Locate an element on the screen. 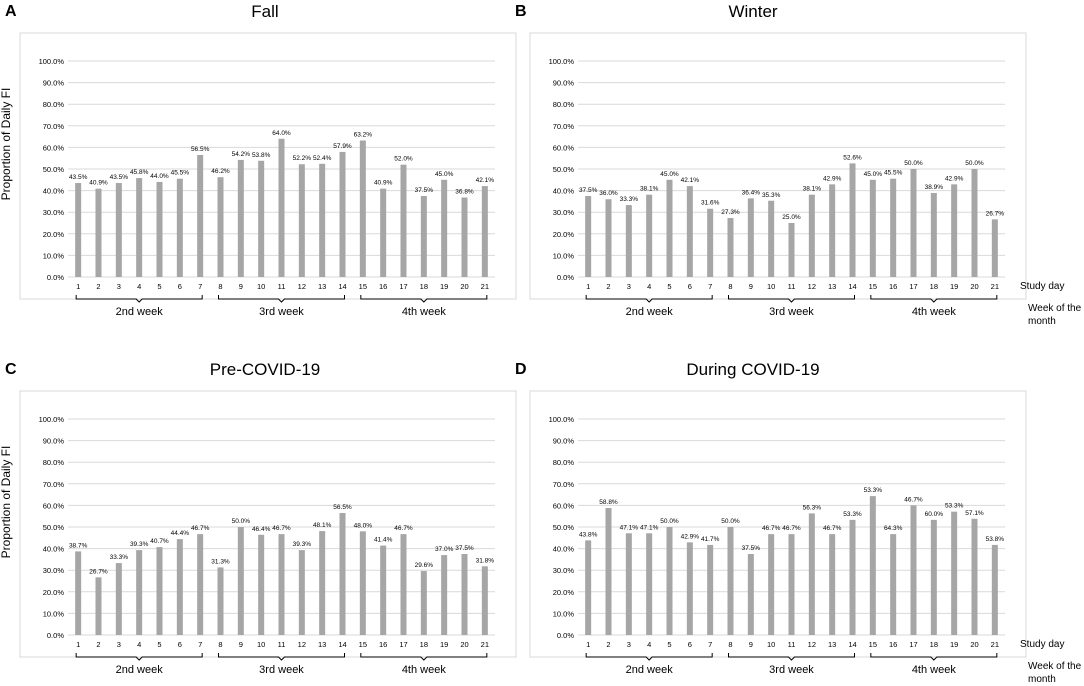 This screenshot has width=1084, height=686. data-label: 36.8% is located at coordinates (464, 192).